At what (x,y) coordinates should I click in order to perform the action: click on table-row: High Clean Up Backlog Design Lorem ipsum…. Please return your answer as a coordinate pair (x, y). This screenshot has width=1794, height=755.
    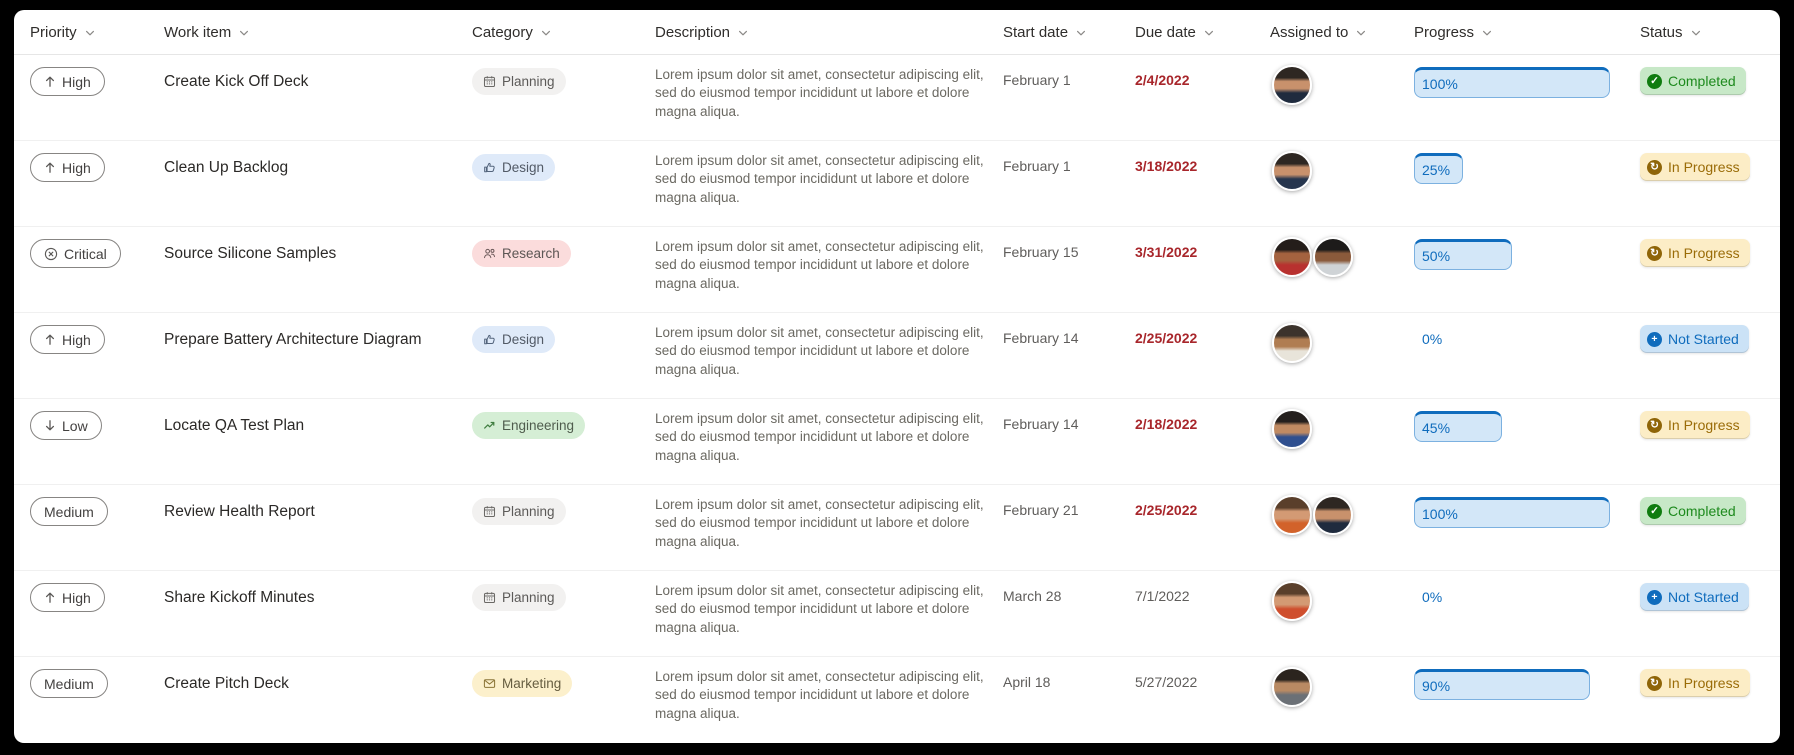
    Looking at the image, I should click on (897, 184).